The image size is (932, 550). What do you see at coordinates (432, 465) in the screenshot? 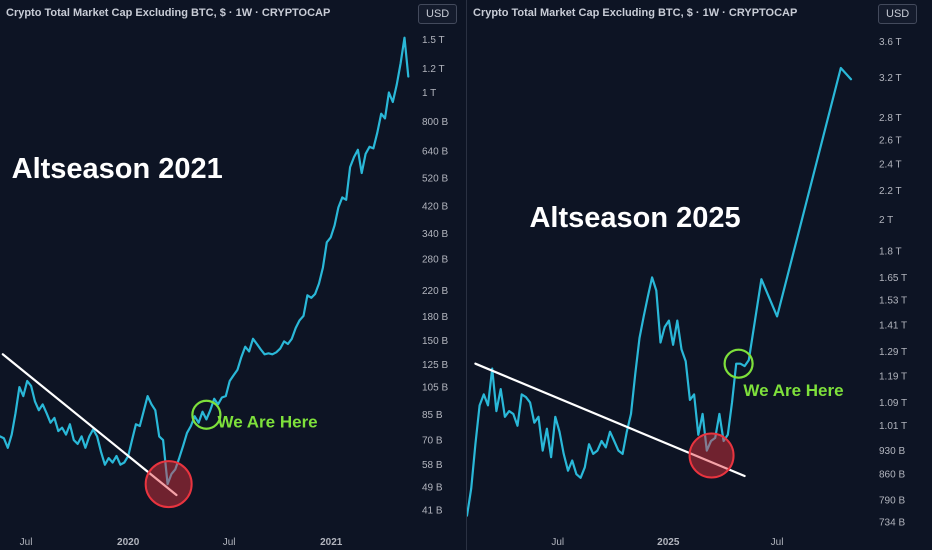
I see `y-tick-label: 58 B` at bounding box center [432, 465].